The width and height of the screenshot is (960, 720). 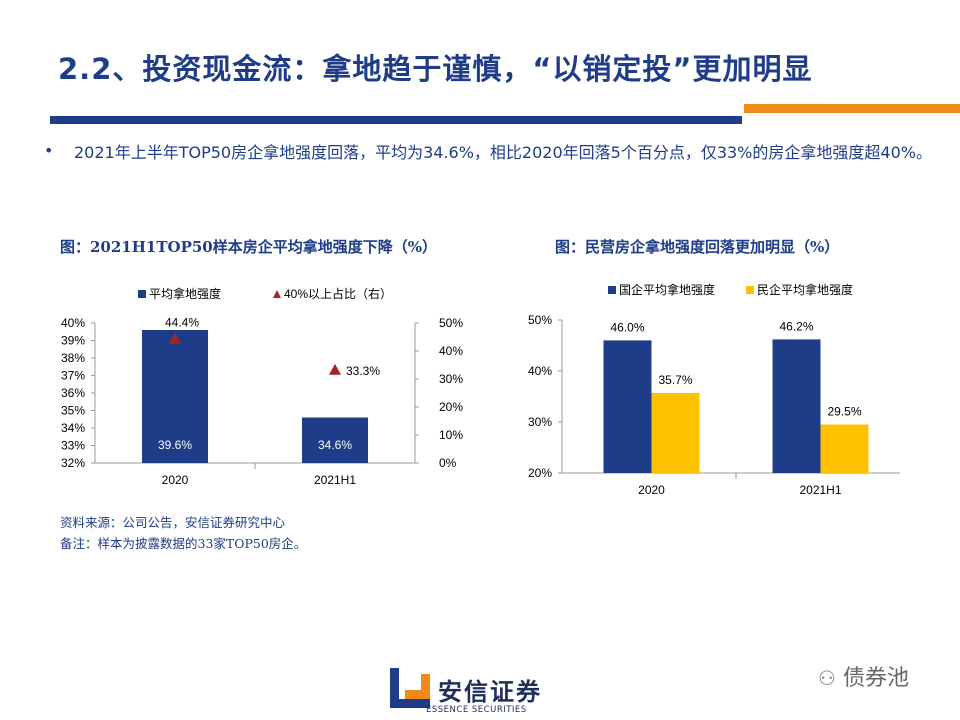 I want to click on note-line: 备注：样本为披露数据的33家TOP50房企。, so click(x=183, y=543).